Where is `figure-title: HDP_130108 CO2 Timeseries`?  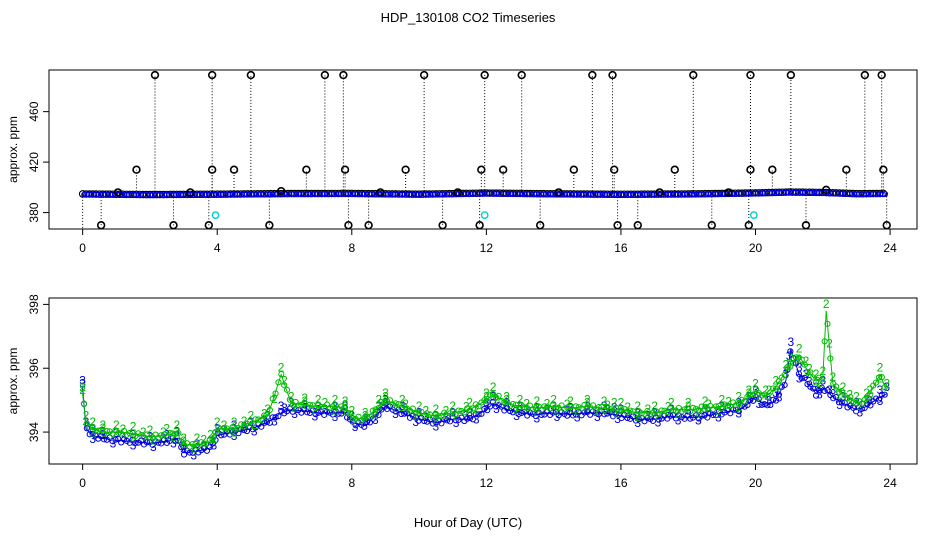
figure-title: HDP_130108 CO2 Timeseries is located at coordinates (468, 17).